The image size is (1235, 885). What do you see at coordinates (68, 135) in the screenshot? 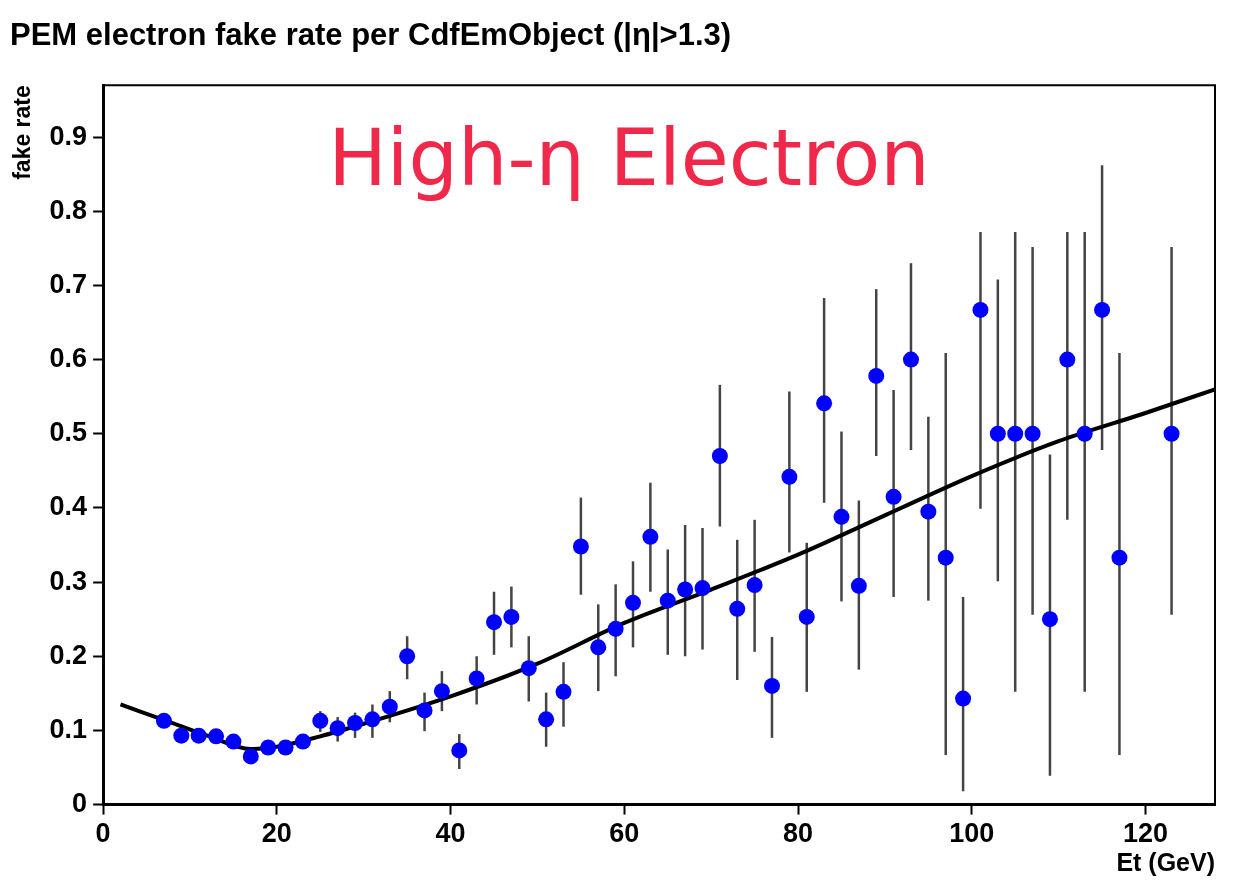
I see `y-tick-label: 0.9` at bounding box center [68, 135].